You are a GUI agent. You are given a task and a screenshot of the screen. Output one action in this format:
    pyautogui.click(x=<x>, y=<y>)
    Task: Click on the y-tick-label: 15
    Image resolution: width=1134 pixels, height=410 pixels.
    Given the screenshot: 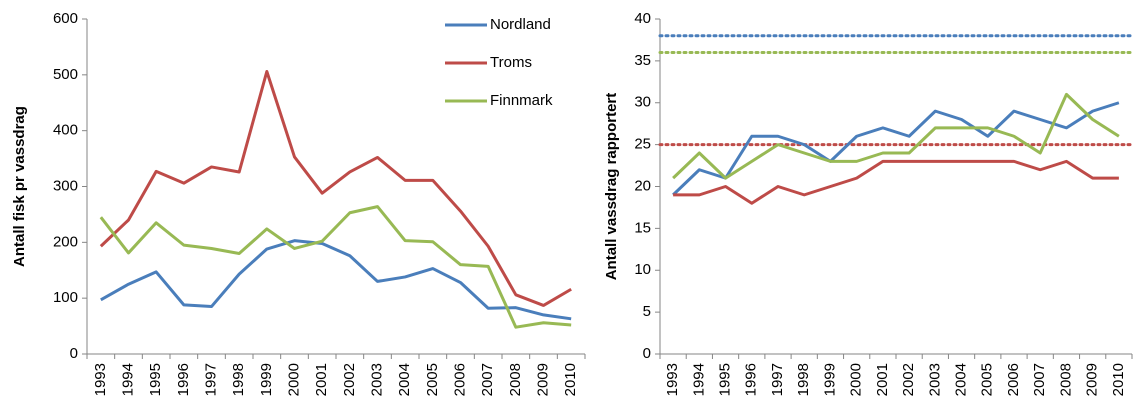 What is the action you would take?
    pyautogui.click(x=642, y=227)
    